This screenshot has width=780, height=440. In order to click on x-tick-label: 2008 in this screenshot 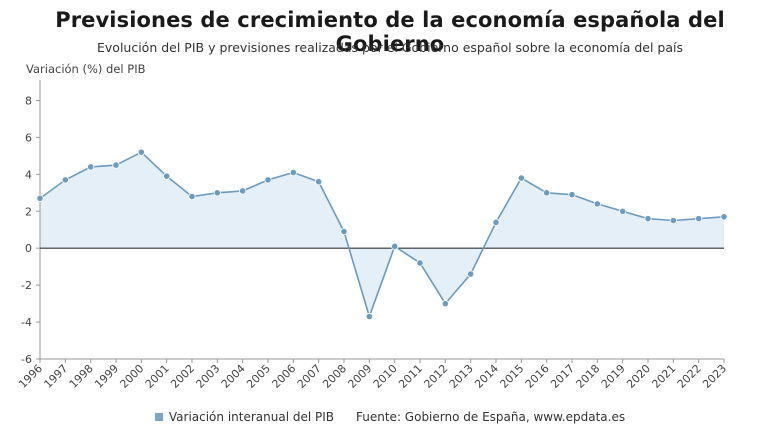, I will do `click(334, 376)`.